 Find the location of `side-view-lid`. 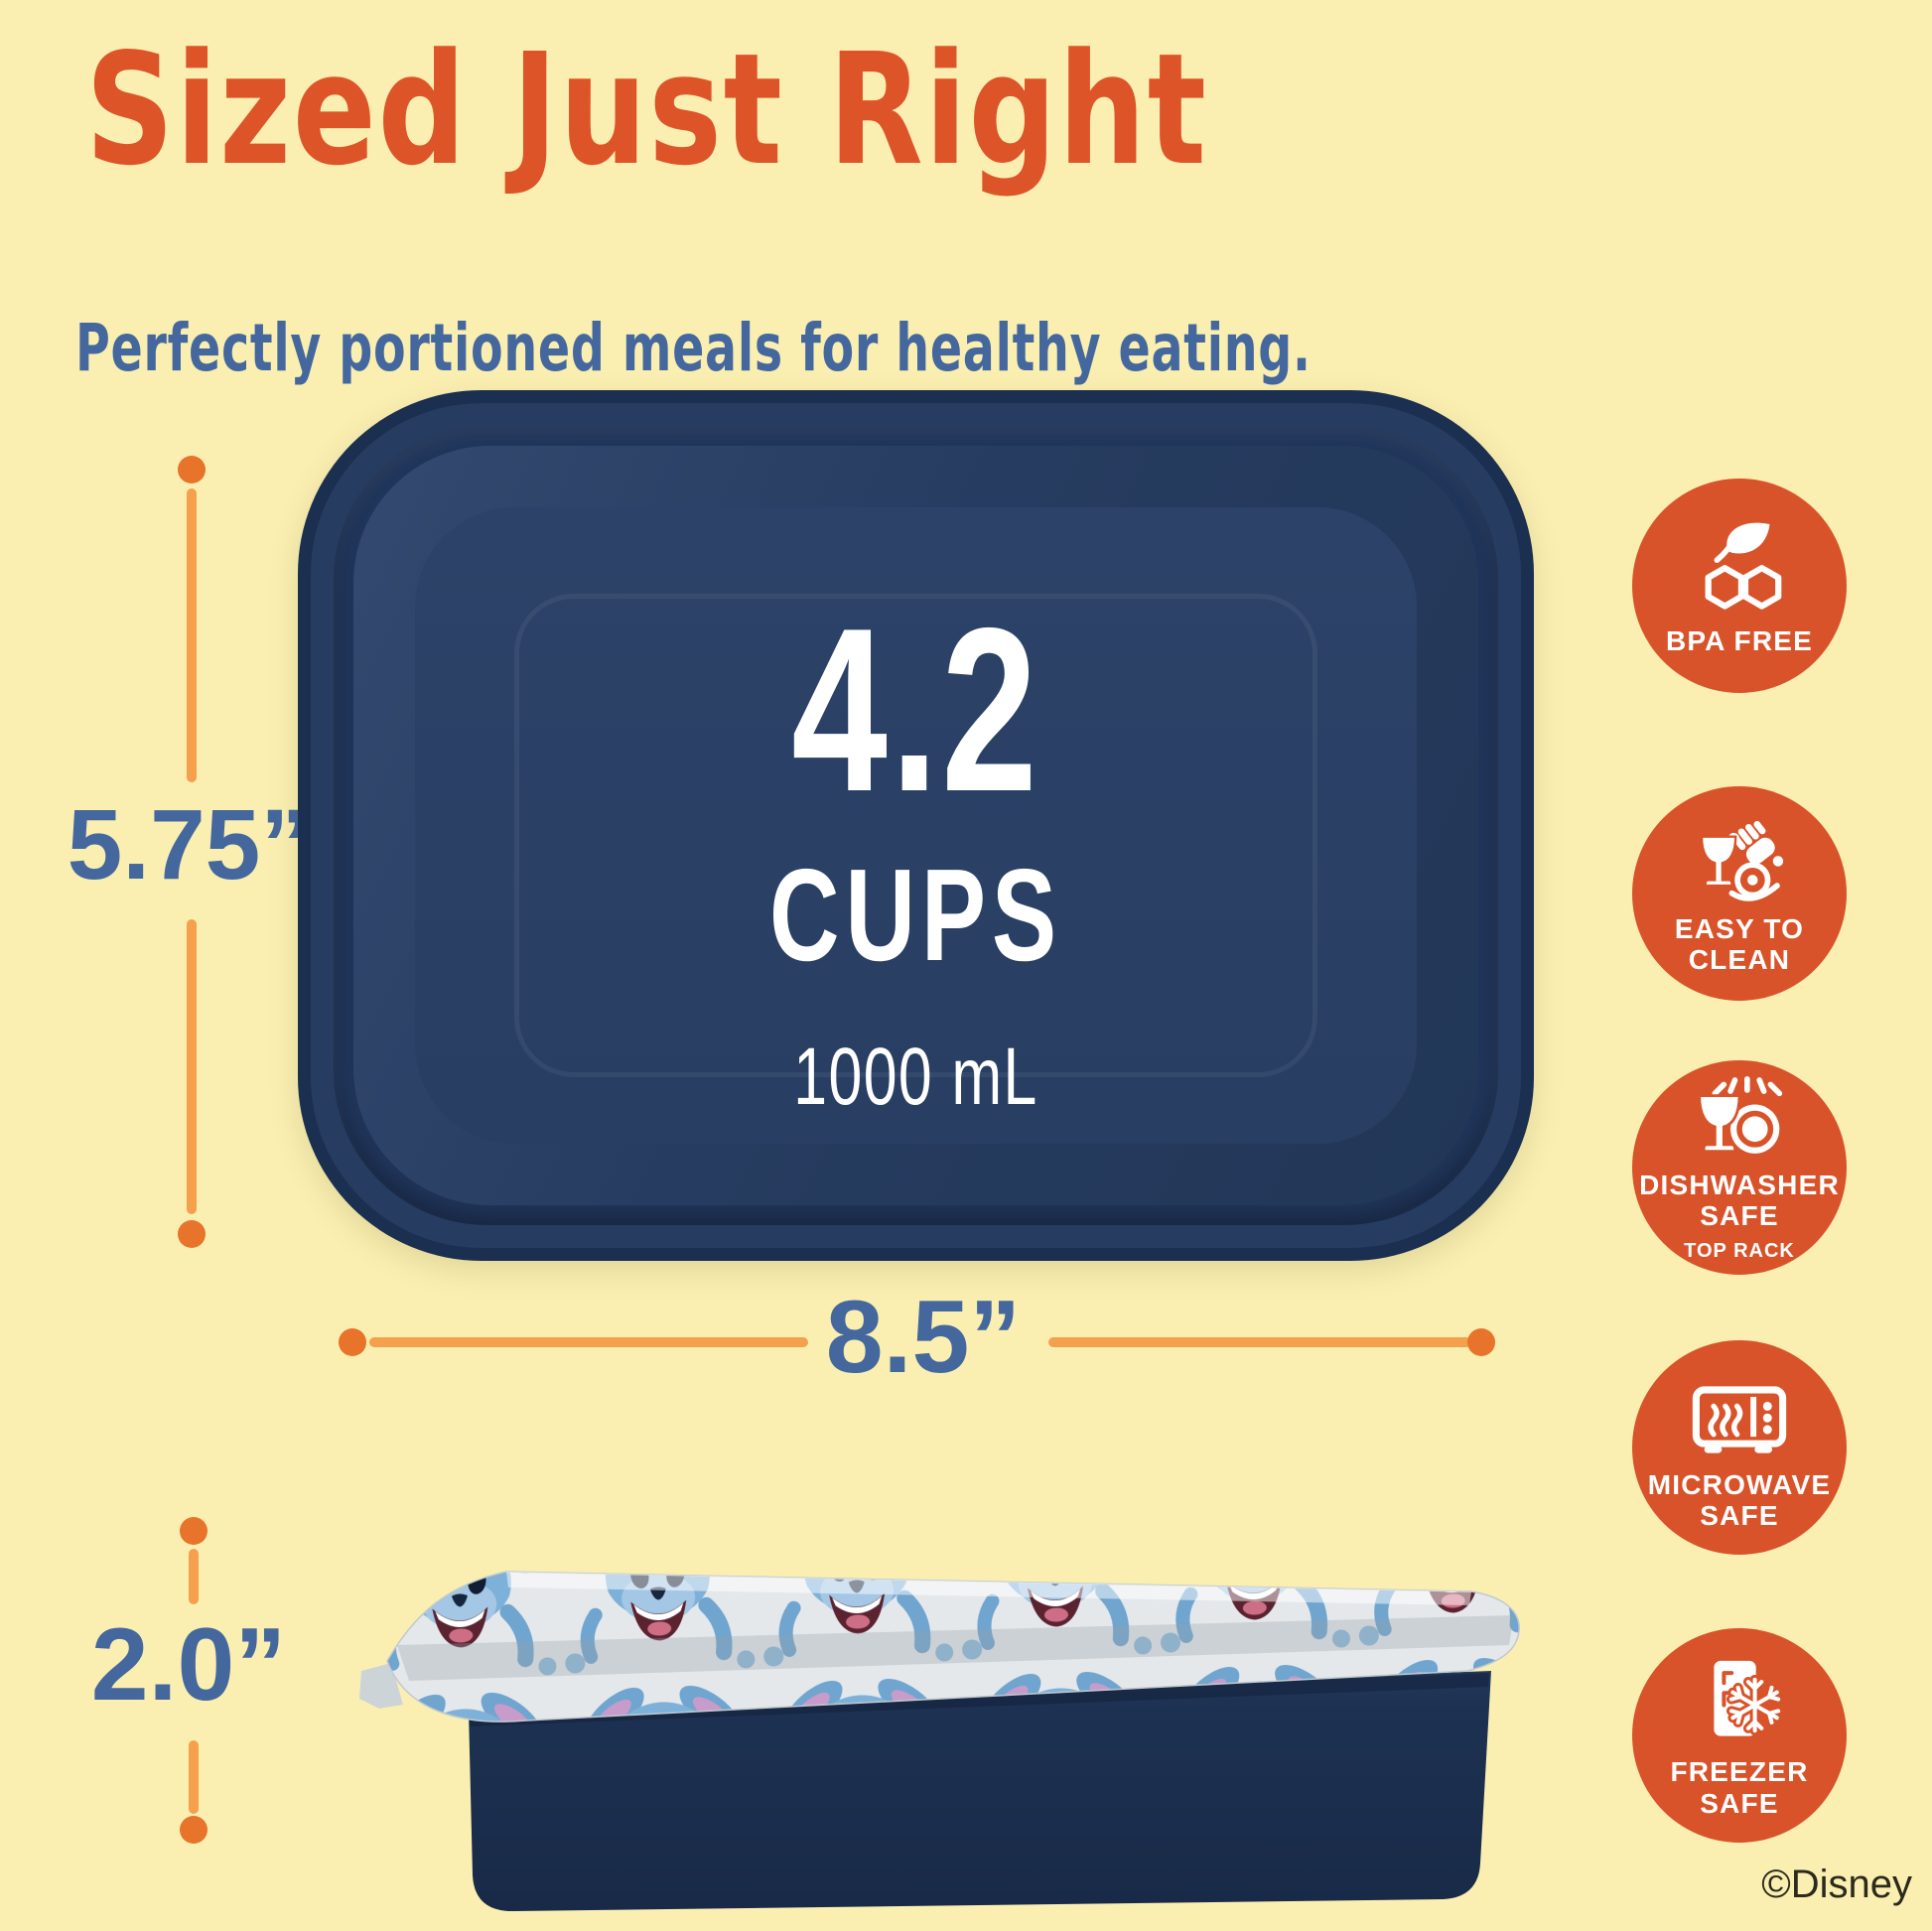

side-view-lid is located at coordinates (939, 1647).